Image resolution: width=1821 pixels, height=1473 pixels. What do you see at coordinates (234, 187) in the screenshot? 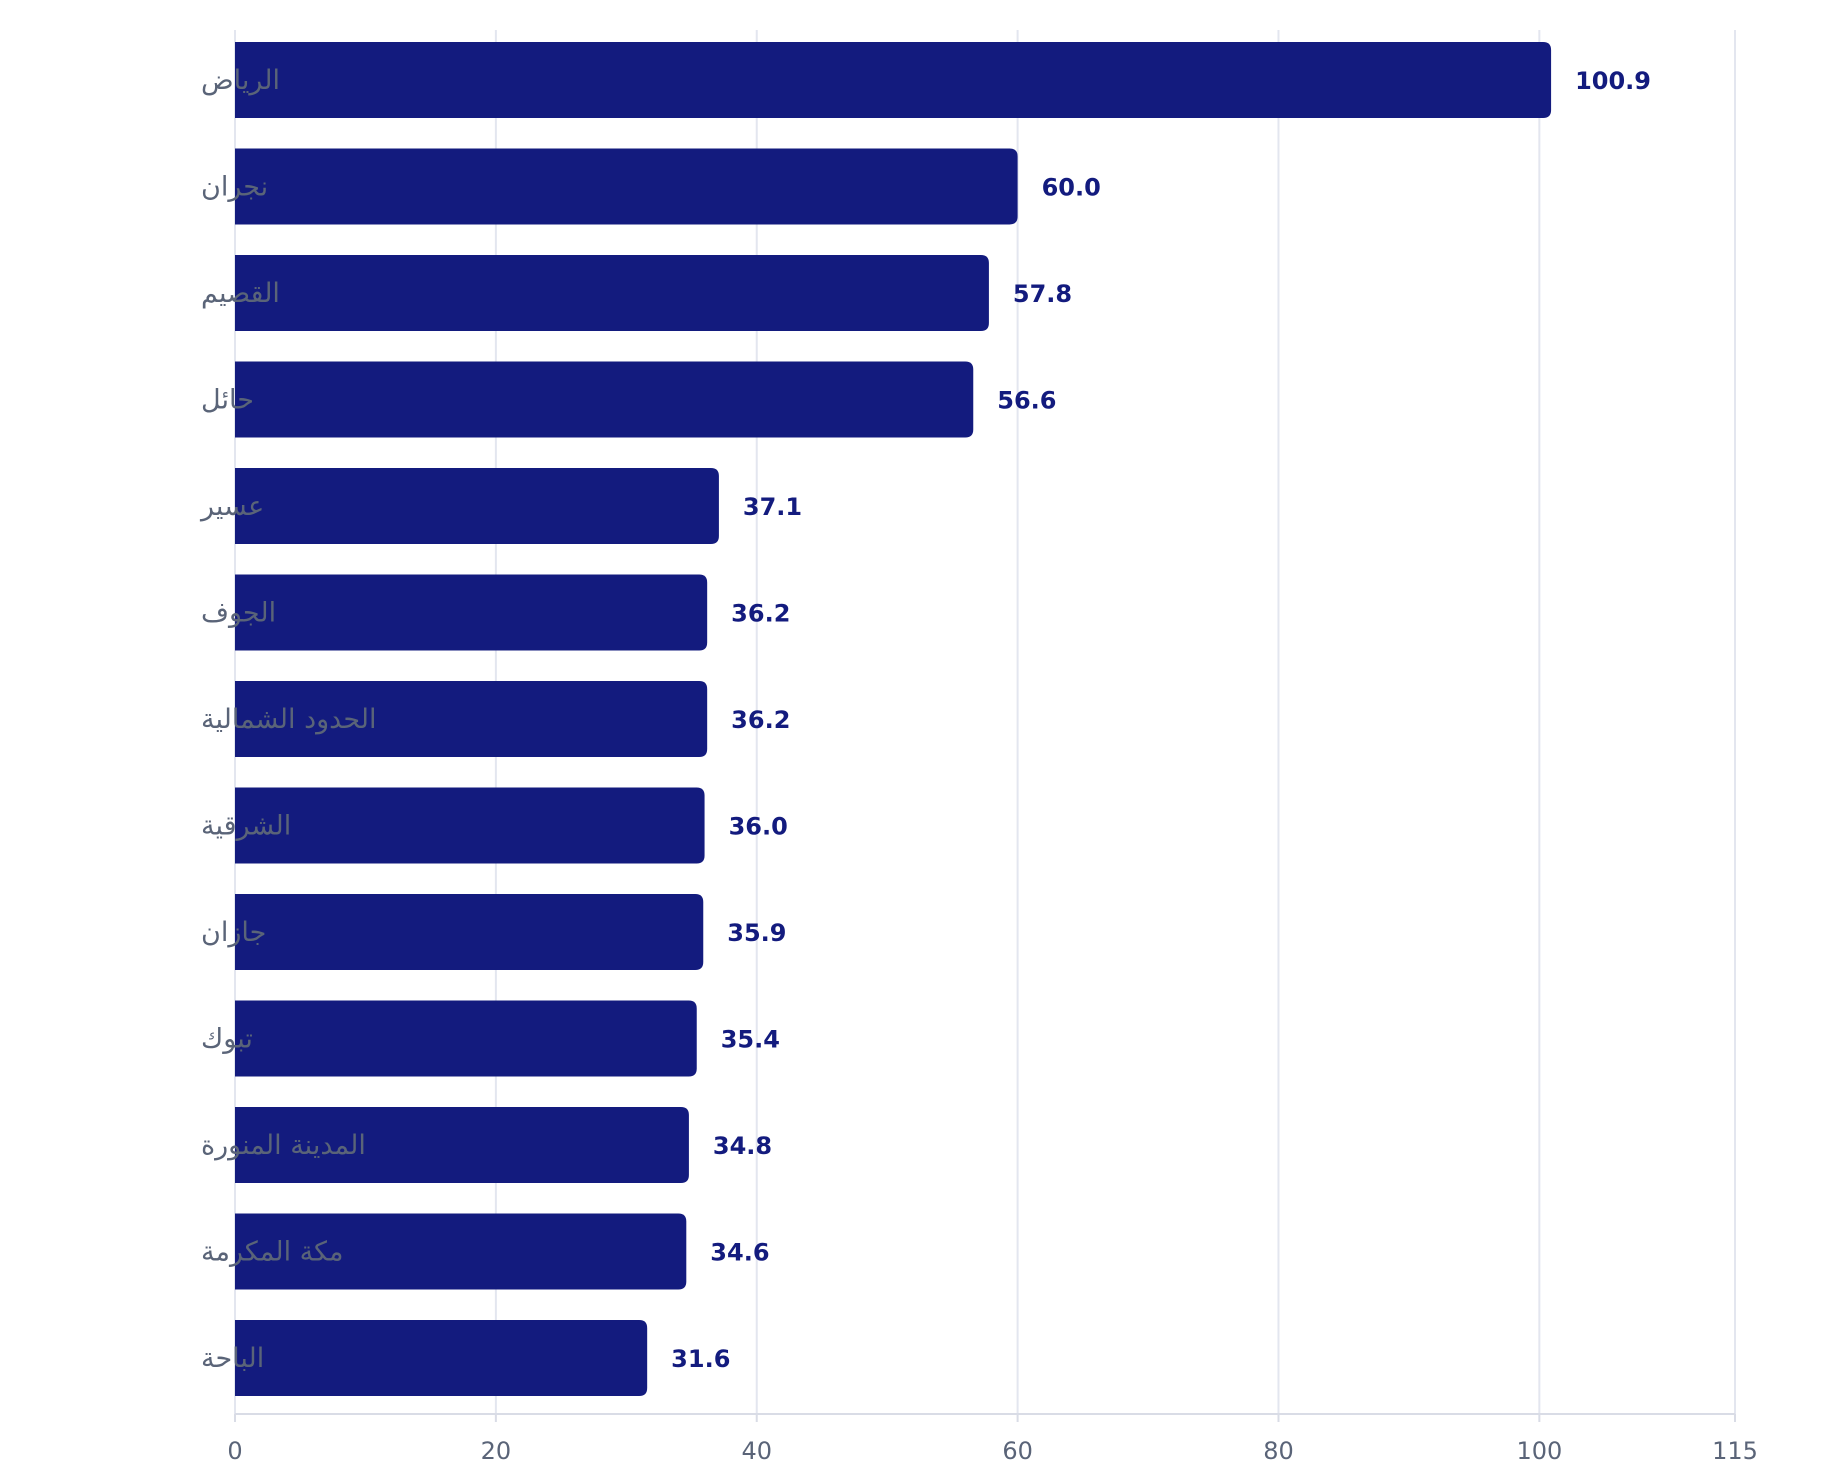
I see `category-label: نجران` at bounding box center [234, 187].